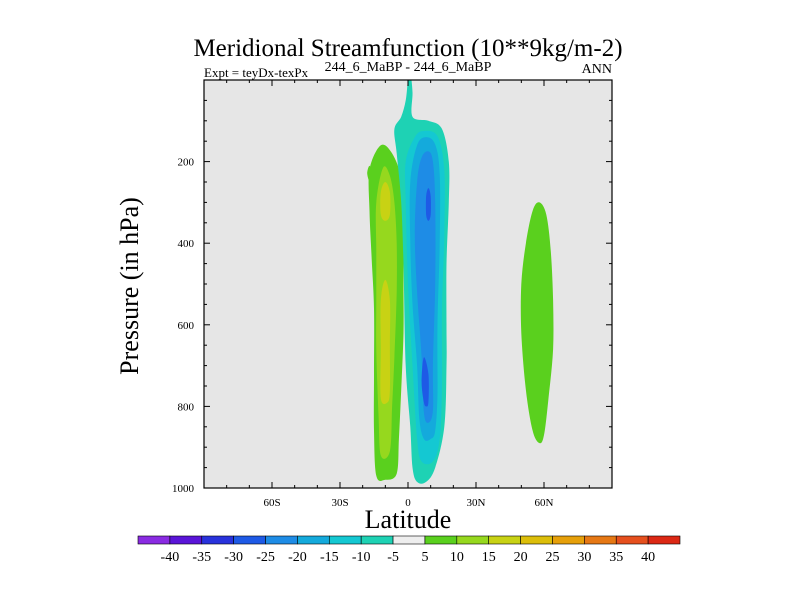 This screenshot has width=800, height=600. What do you see at coordinates (428, 204) in the screenshot?
I see `cell-nh-deepblue-upper` at bounding box center [428, 204].